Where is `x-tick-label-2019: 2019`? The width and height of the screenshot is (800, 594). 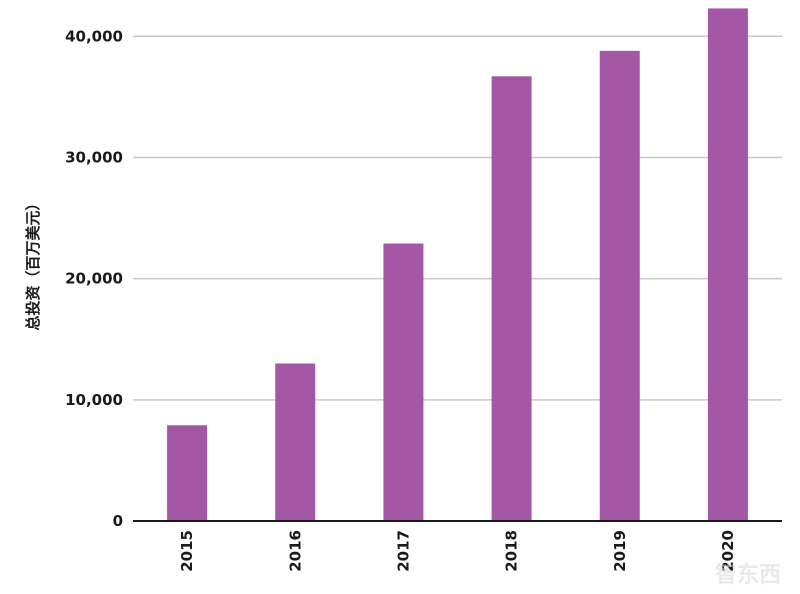
x-tick-label-2019: 2019 is located at coordinates (620, 551).